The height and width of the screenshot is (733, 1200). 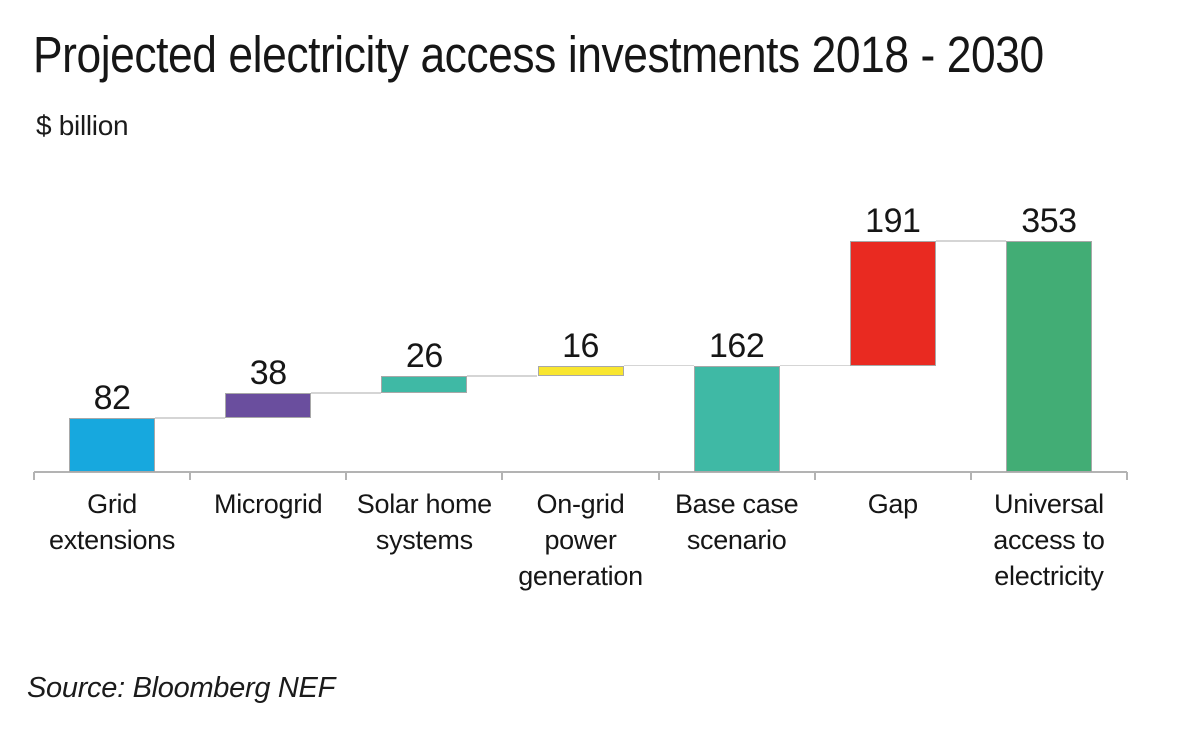 What do you see at coordinates (268, 504) in the screenshot?
I see `category-label-microgrid: Microgrid` at bounding box center [268, 504].